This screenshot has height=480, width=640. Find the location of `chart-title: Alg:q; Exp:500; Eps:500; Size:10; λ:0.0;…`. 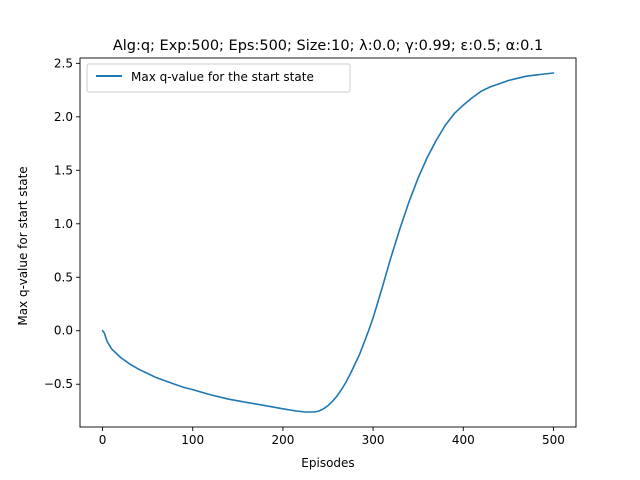

chart-title: Alg:q; Exp:500; Eps:500; Size:10; λ:0.0;… is located at coordinates (328, 46).